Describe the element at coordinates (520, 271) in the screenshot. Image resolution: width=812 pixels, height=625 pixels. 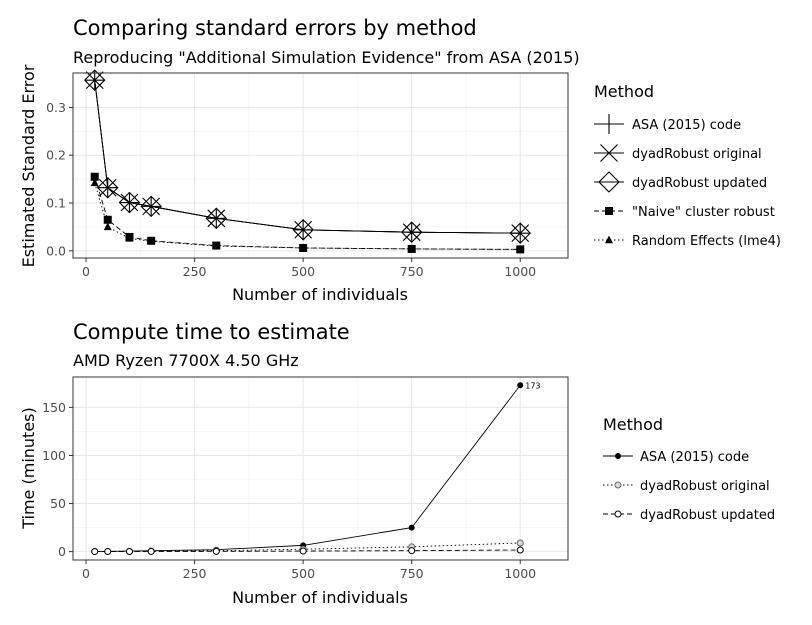
I see `se-x-tick-label: 1000` at that location.